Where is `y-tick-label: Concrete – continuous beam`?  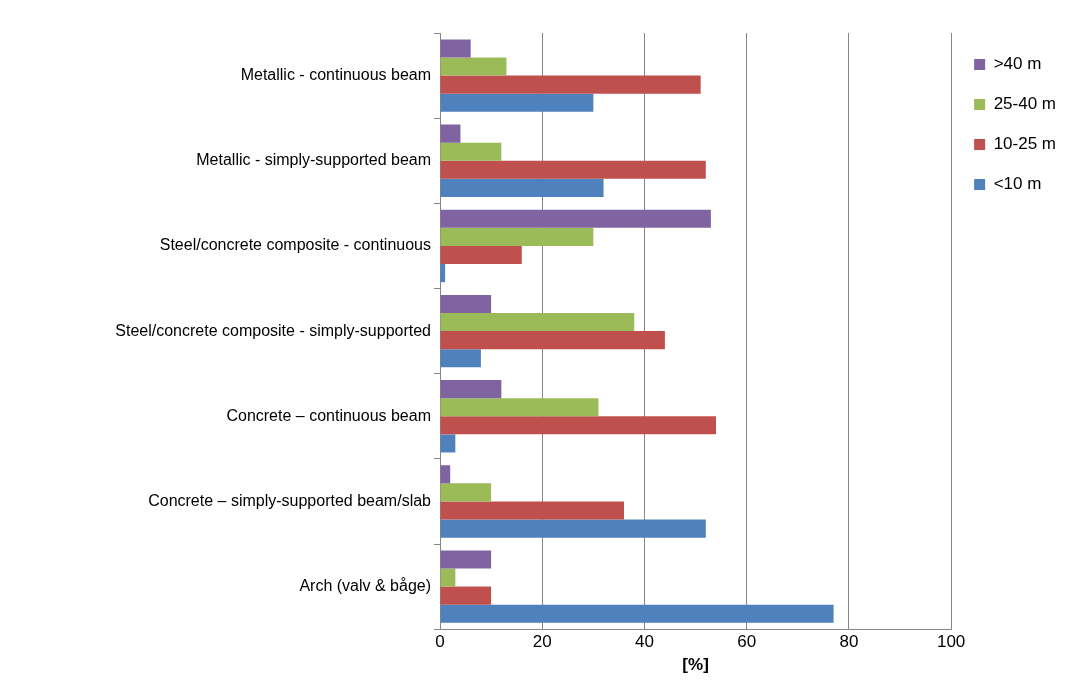
y-tick-label: Concrete – continuous beam is located at coordinates (328, 415).